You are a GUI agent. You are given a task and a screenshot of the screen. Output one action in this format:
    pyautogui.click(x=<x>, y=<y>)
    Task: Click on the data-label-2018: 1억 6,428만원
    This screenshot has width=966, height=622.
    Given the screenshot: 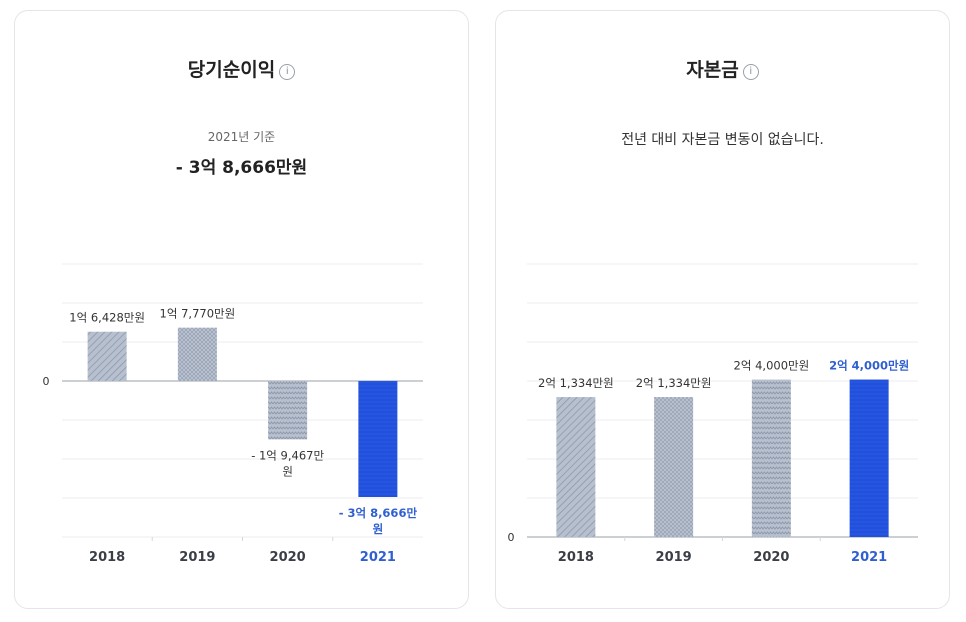 What is the action you would take?
    pyautogui.click(x=107, y=318)
    